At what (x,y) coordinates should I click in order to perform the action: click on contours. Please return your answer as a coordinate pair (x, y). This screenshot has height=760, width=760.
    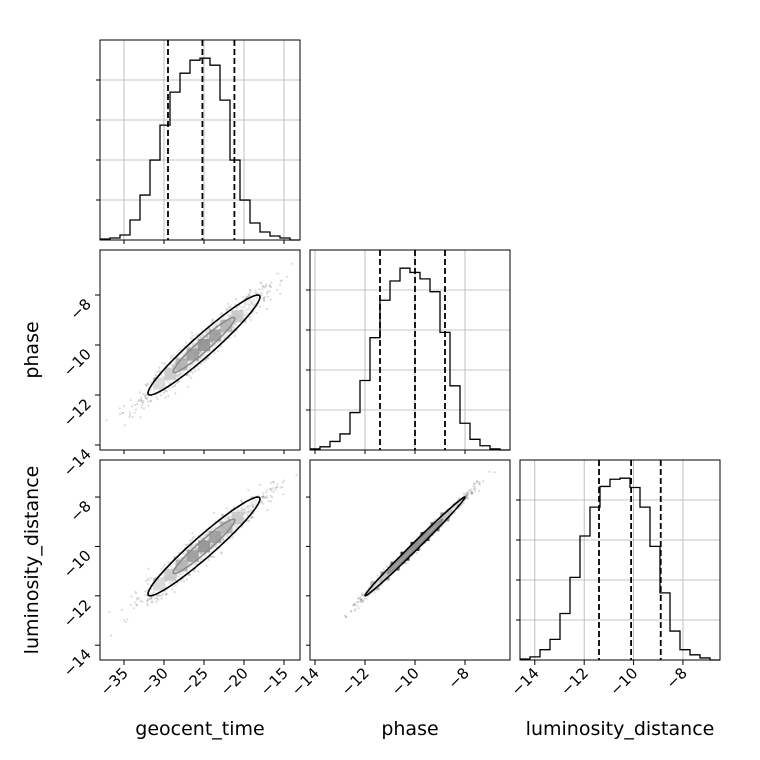
    Looking at the image, I should click on (415, 546).